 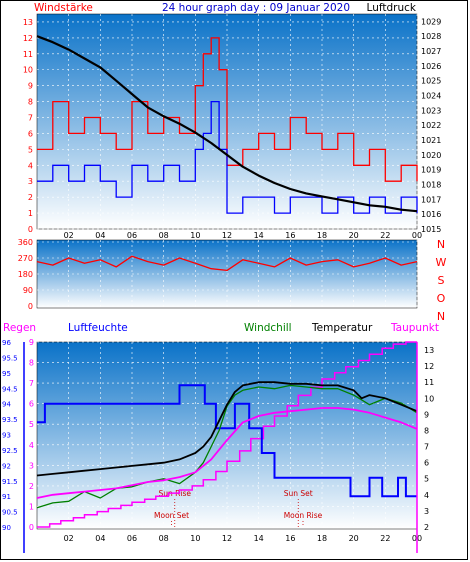 I want to click on wind-tick-label: 7, so click(x=30, y=118).